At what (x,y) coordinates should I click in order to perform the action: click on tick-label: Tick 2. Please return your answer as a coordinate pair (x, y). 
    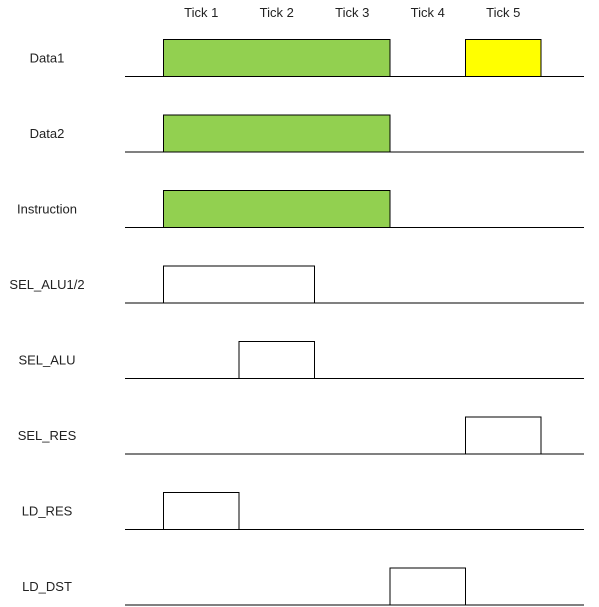
    Looking at the image, I should click on (277, 12).